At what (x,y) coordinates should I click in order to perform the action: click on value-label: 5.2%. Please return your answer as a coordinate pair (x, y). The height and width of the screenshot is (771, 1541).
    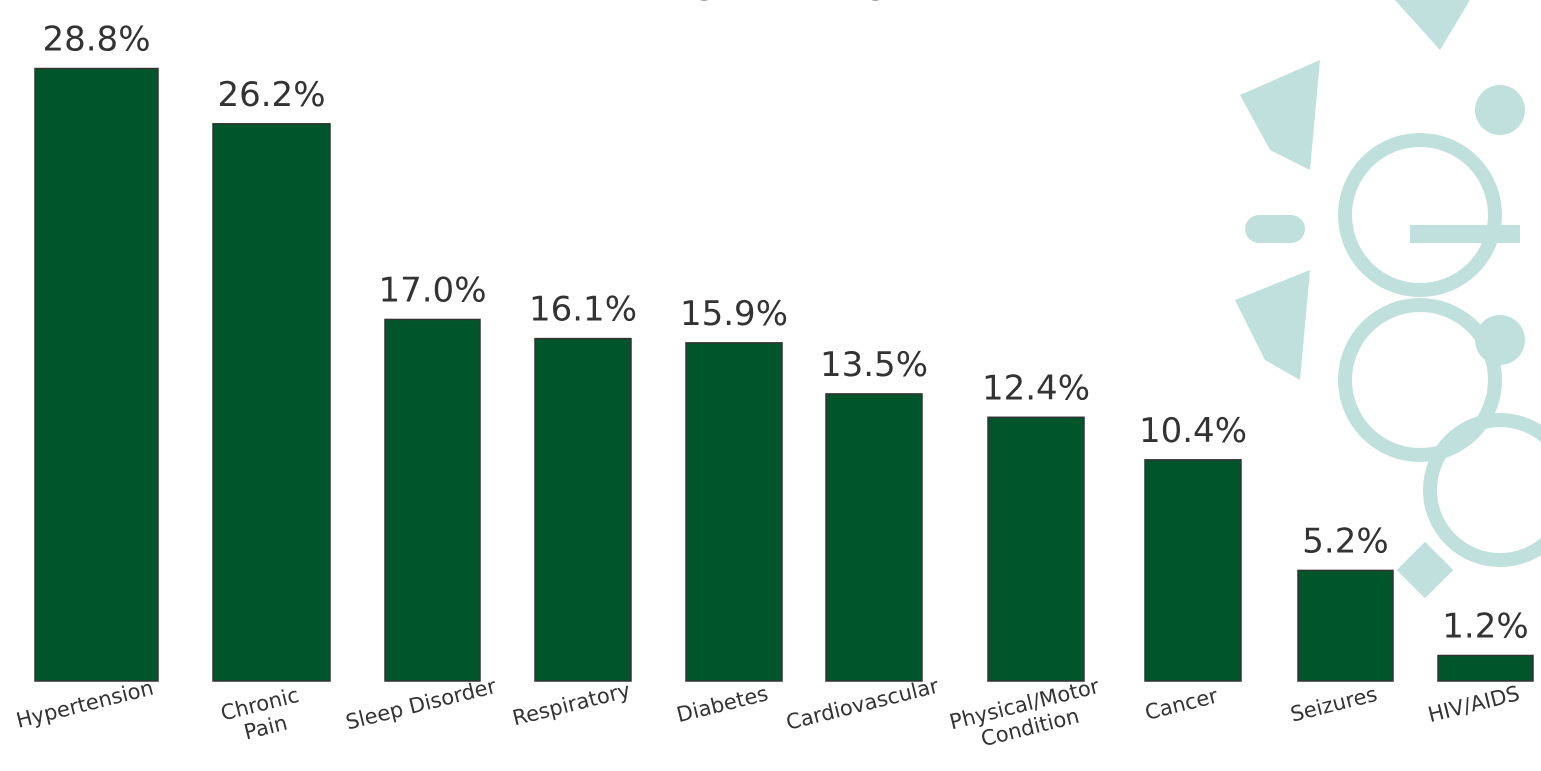
    Looking at the image, I should click on (1345, 541).